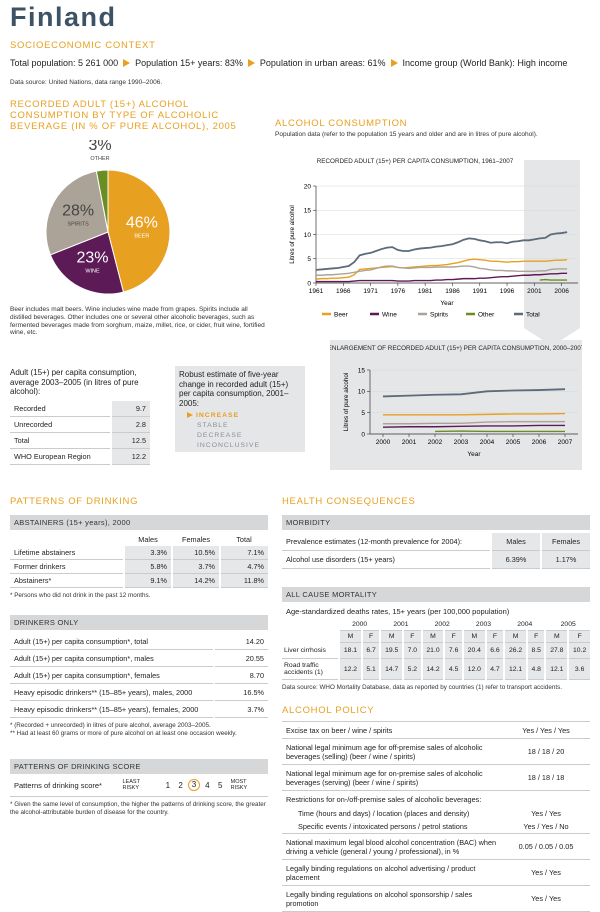 The image size is (600, 912). What do you see at coordinates (436, 522) in the screenshot?
I see `subsection-bar: MORBIDITY` at bounding box center [436, 522].